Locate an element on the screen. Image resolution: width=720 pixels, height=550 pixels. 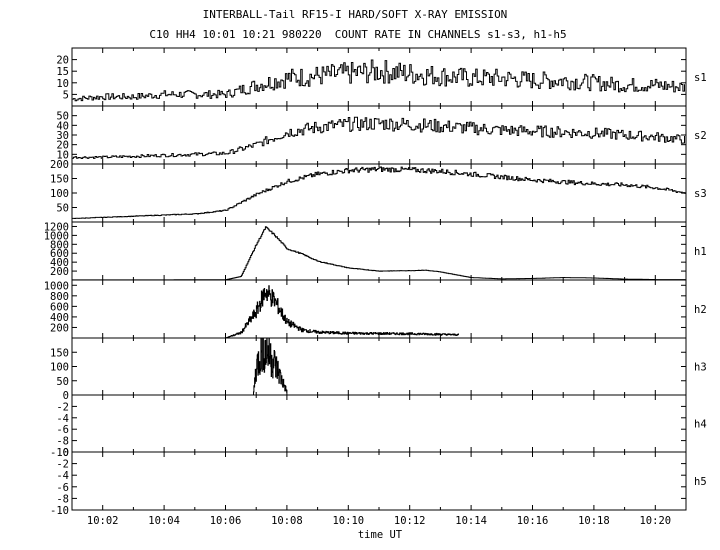
ytick-label-h5: 0 is located at coordinates (66, 453).